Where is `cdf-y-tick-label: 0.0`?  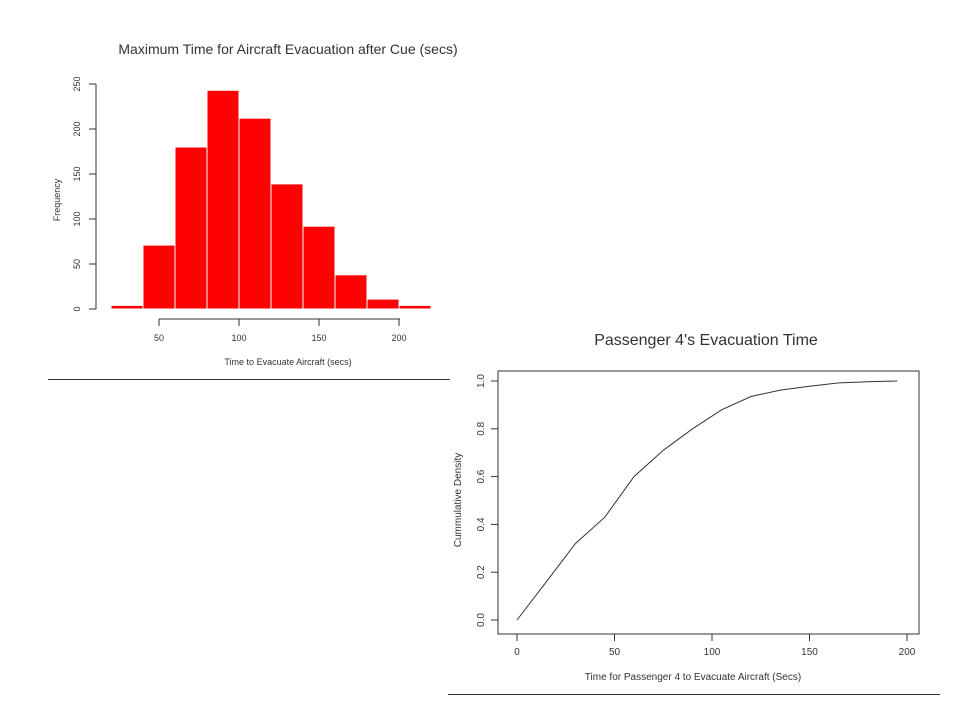
cdf-y-tick-label: 0.0 is located at coordinates (481, 620).